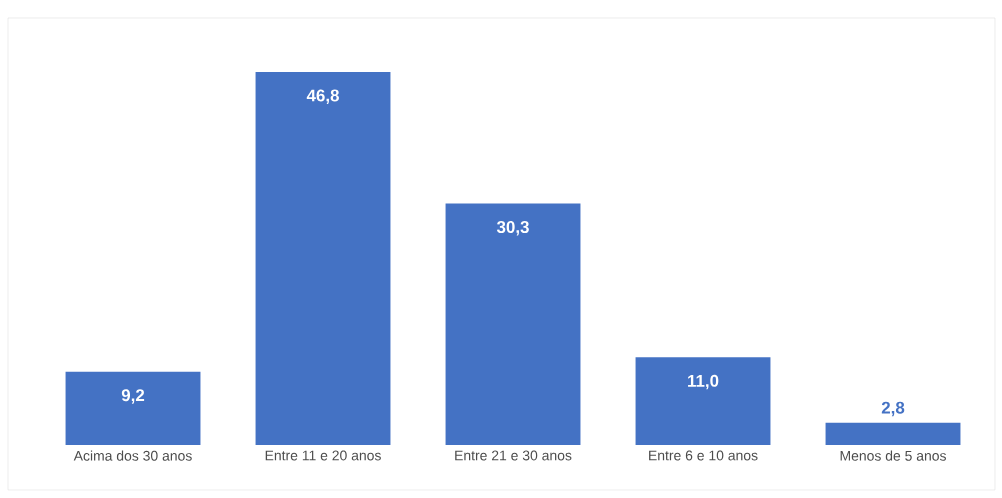 The image size is (1002, 498). I want to click on data-label: 2,8, so click(893, 409).